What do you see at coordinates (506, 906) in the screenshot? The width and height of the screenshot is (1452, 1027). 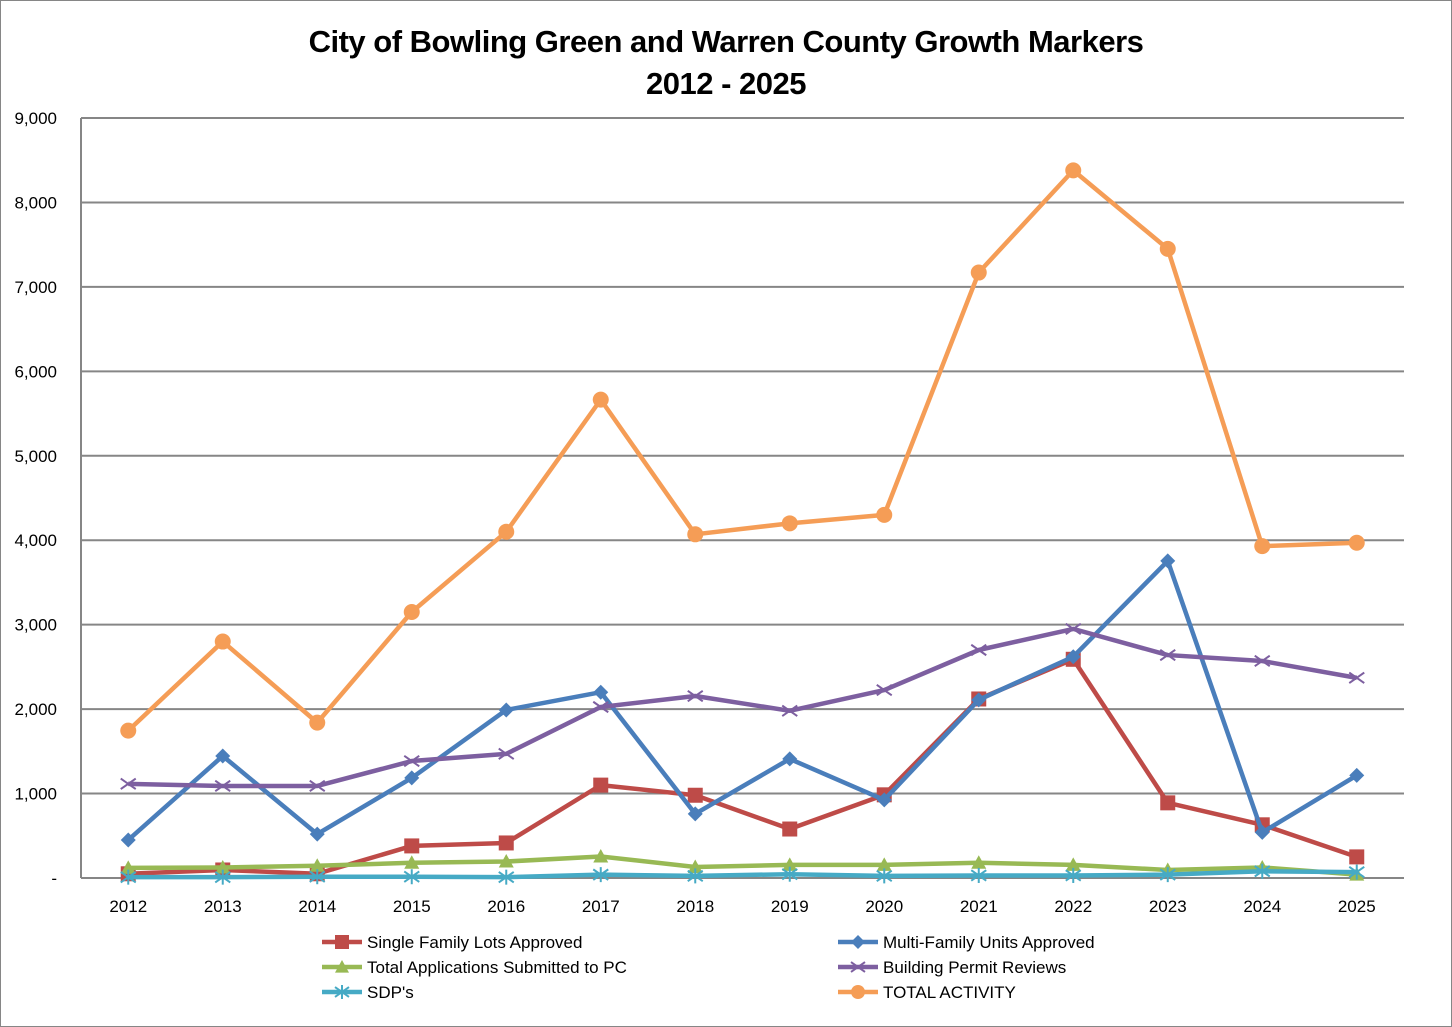 I see `x-tick-label: 2016` at bounding box center [506, 906].